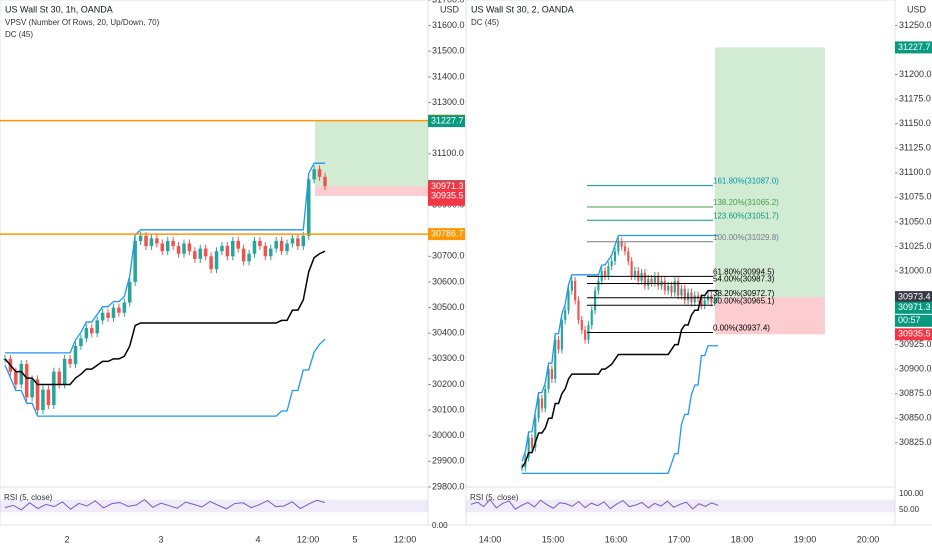 The width and height of the screenshot is (932, 550). What do you see at coordinates (915, 123) in the screenshot?
I see `price-tick-label: 31150.0` at bounding box center [915, 123].